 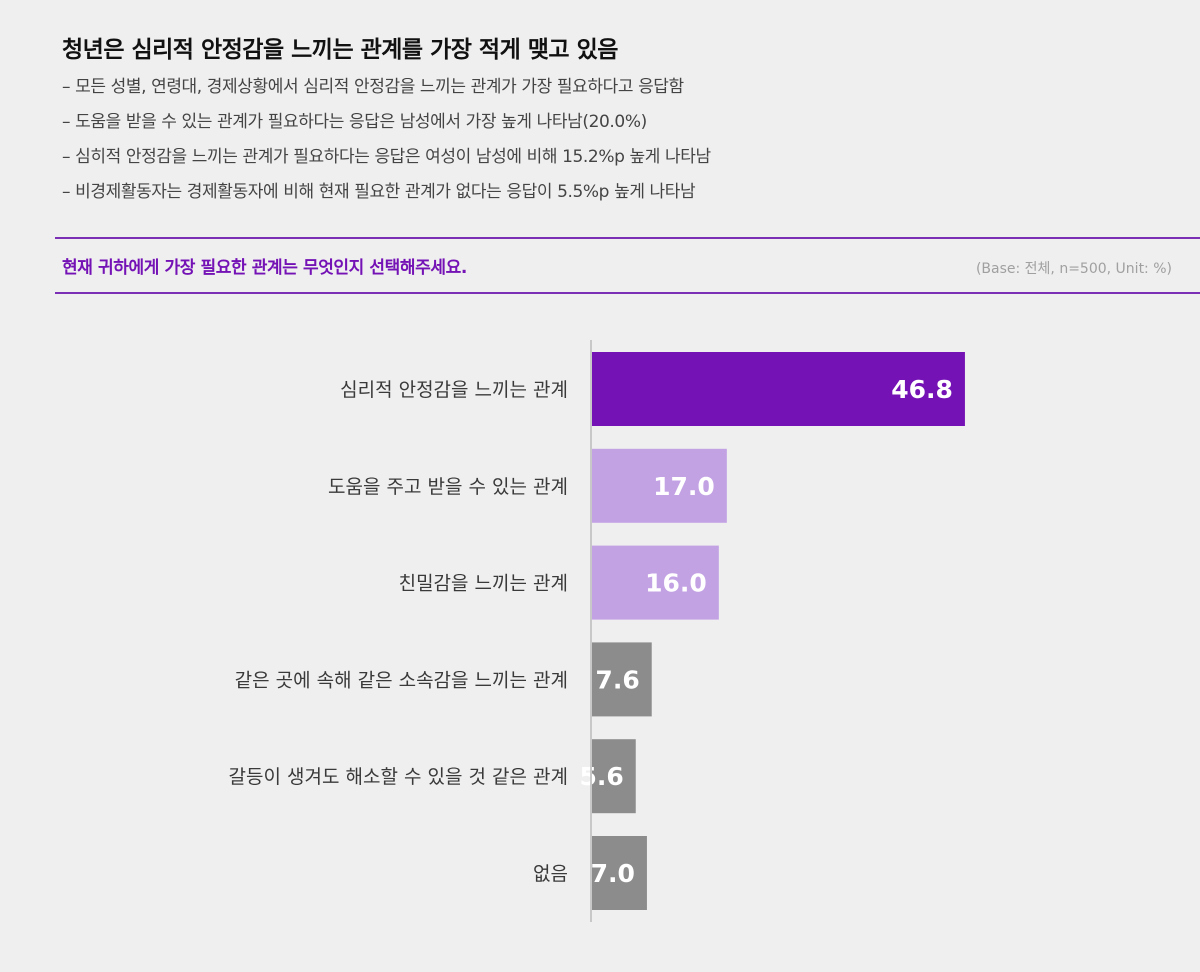 I want to click on question-top-divider, so click(x=627, y=238).